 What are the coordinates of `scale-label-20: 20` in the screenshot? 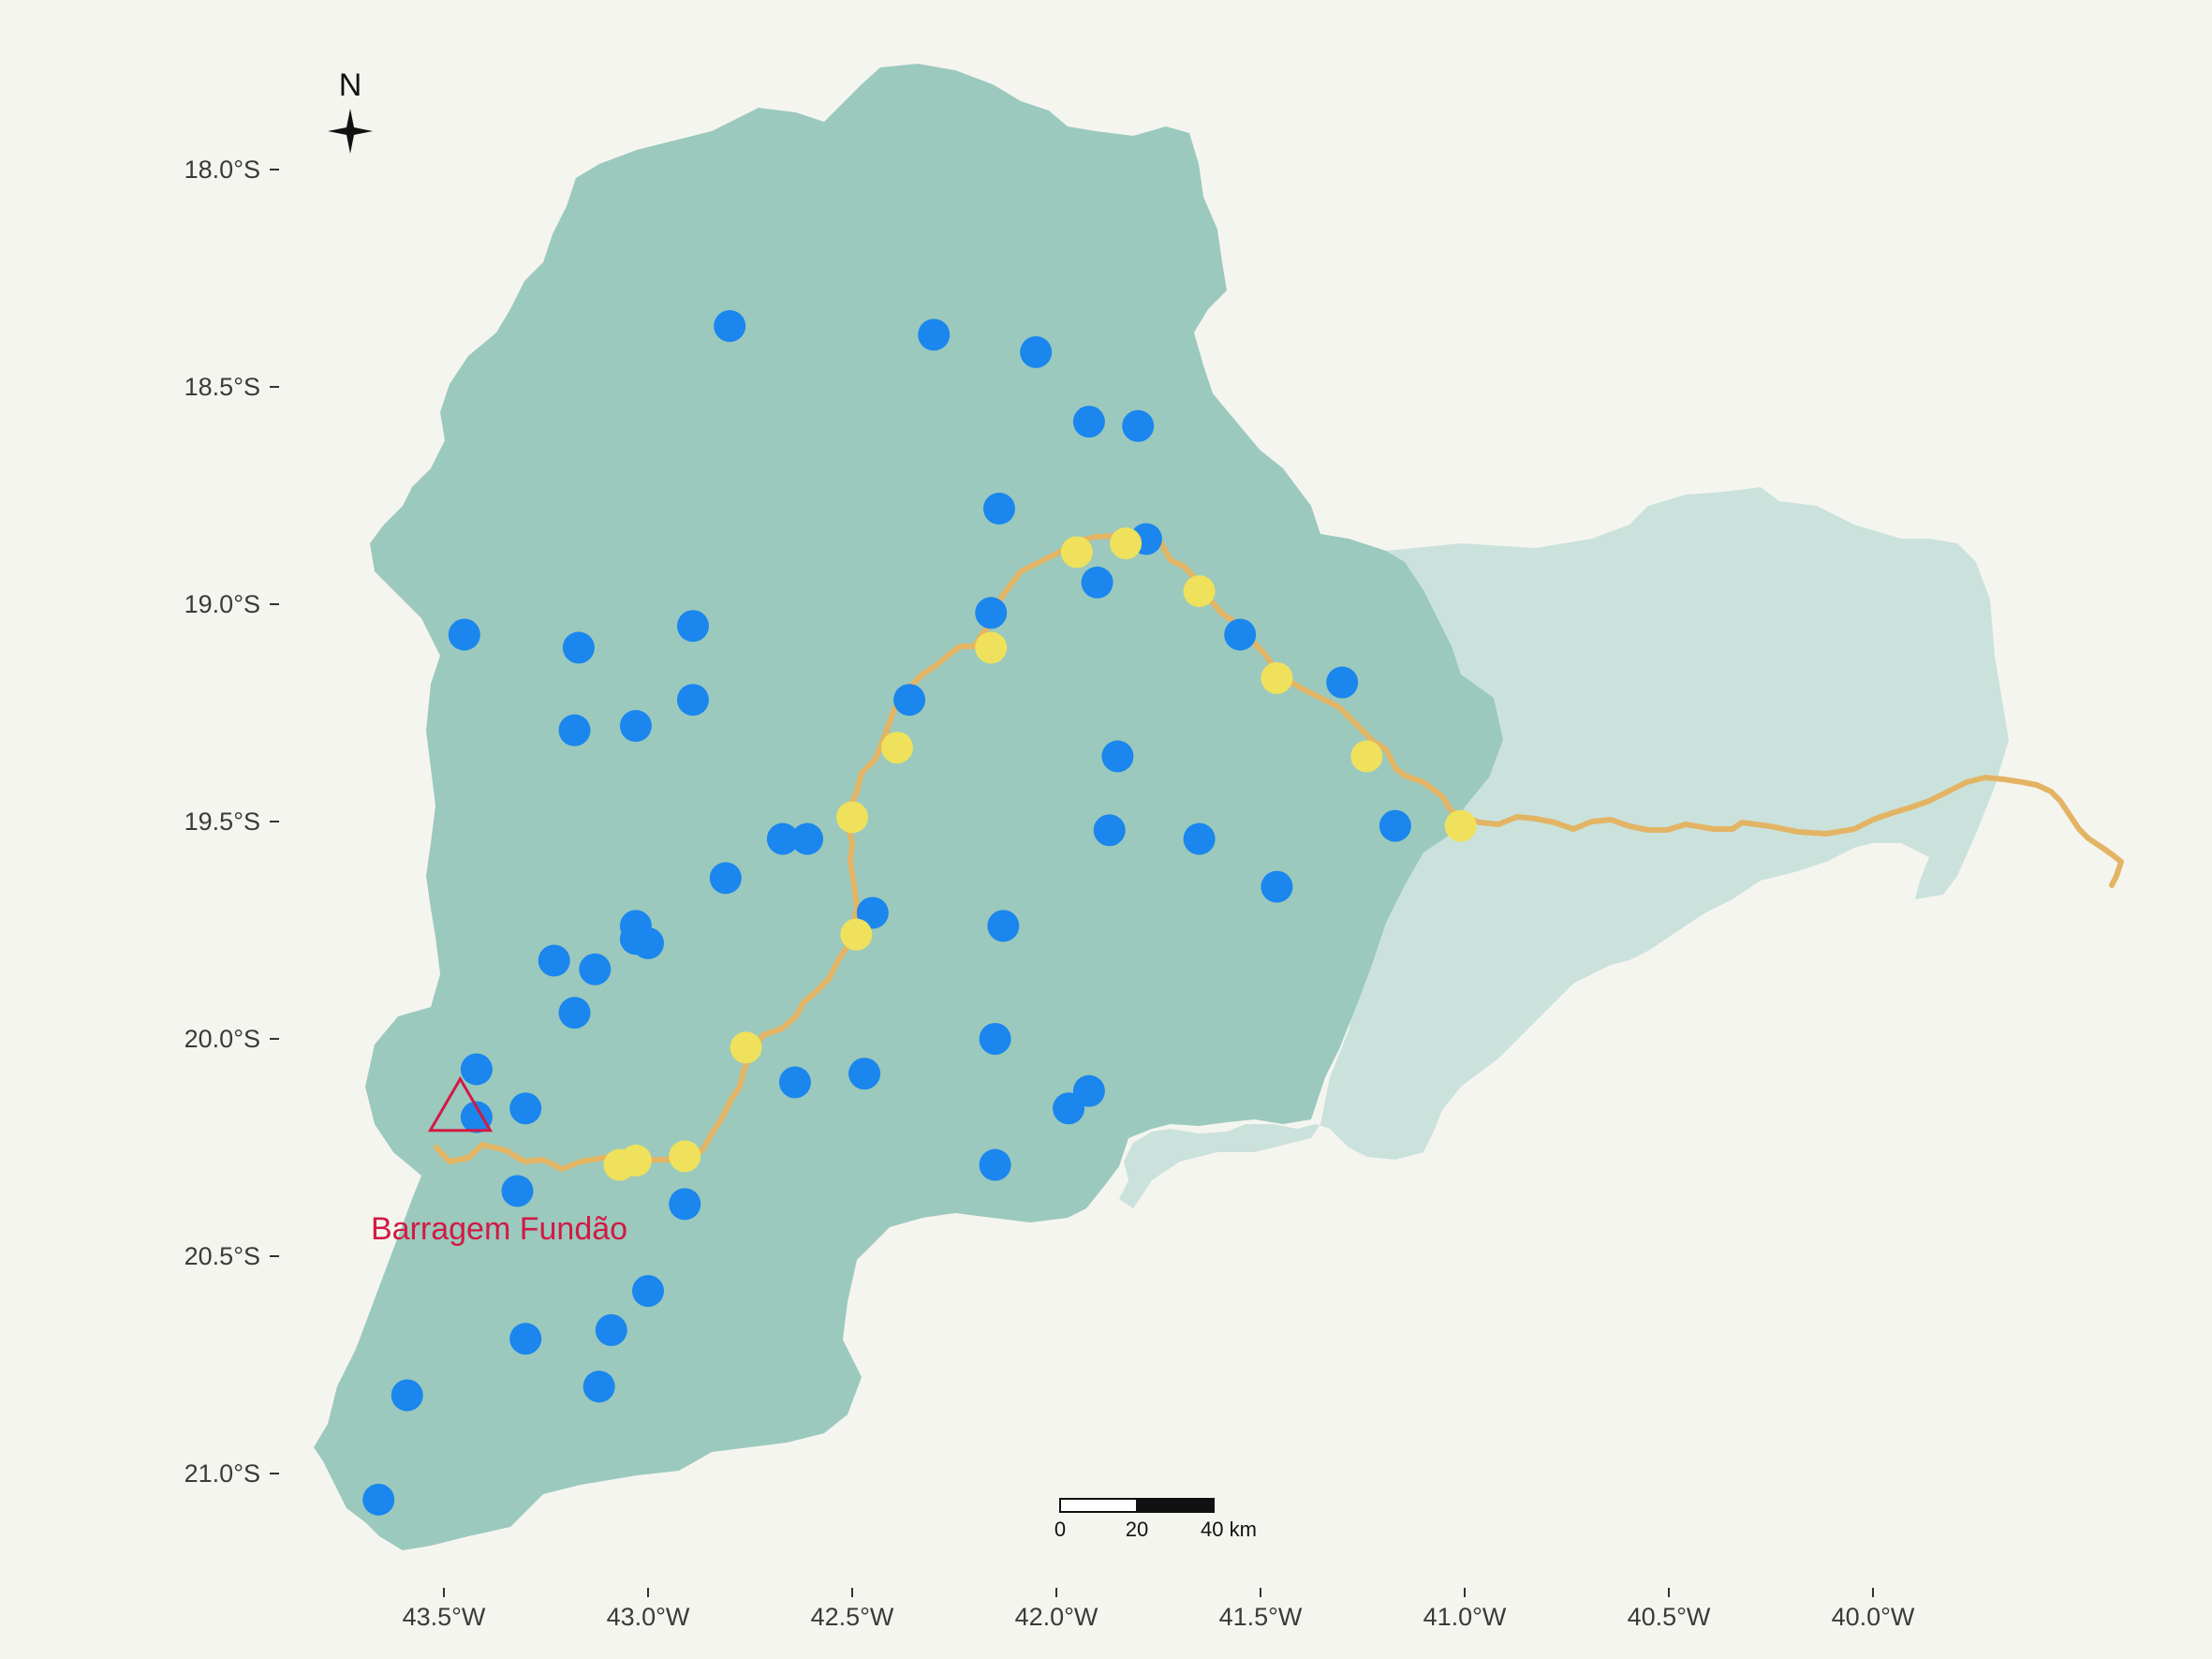 It's located at (1137, 1529).